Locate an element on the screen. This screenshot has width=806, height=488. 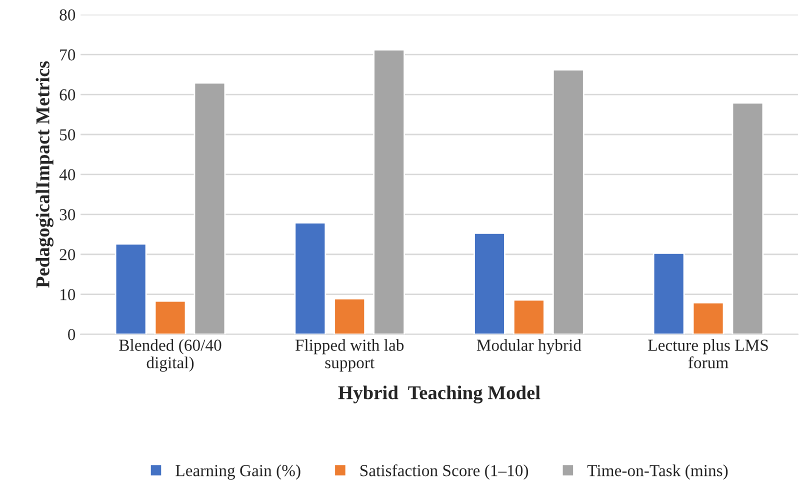
legend-label: Learning Gain (%) is located at coordinates (238, 472).